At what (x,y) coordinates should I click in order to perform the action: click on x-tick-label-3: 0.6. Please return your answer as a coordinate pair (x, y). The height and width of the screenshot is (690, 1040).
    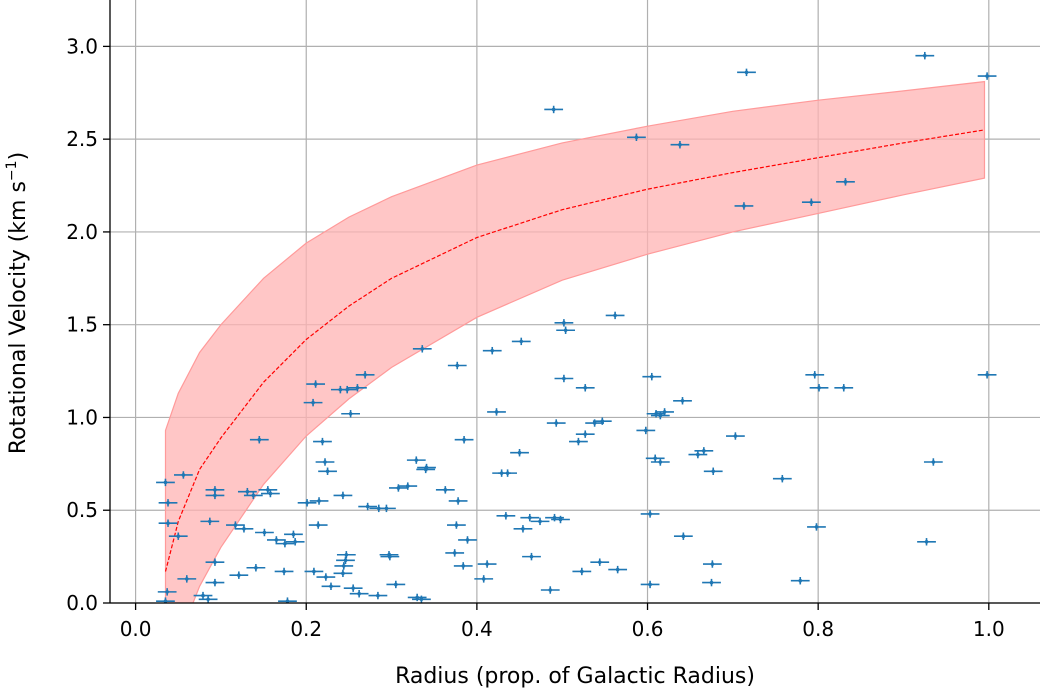
    Looking at the image, I should click on (648, 629).